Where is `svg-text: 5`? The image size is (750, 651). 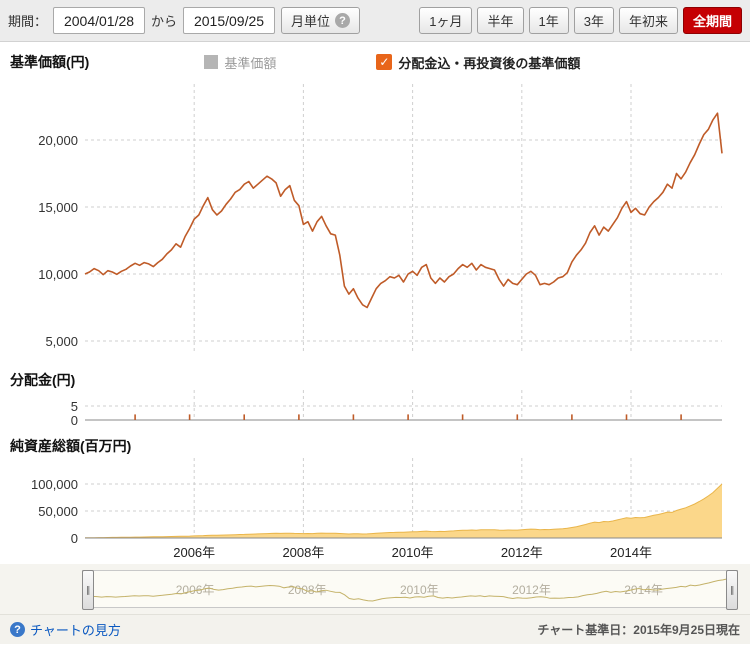 svg-text: 5 is located at coordinates (74, 406).